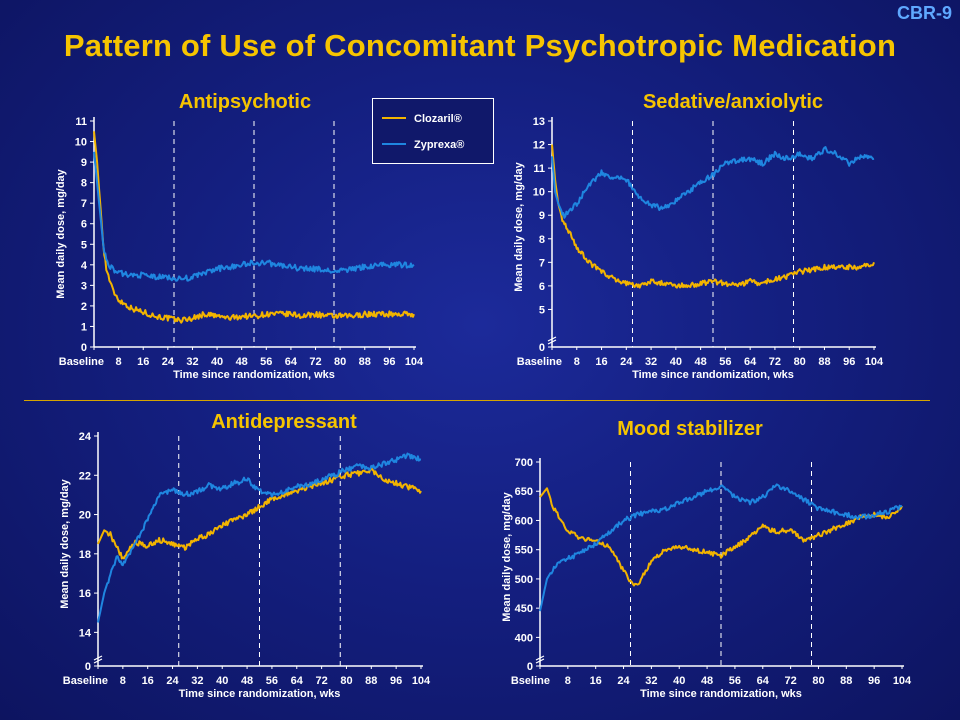 This screenshot has width=960, height=720. I want to click on antipsychoticx-tick-label: 80, so click(340, 362).